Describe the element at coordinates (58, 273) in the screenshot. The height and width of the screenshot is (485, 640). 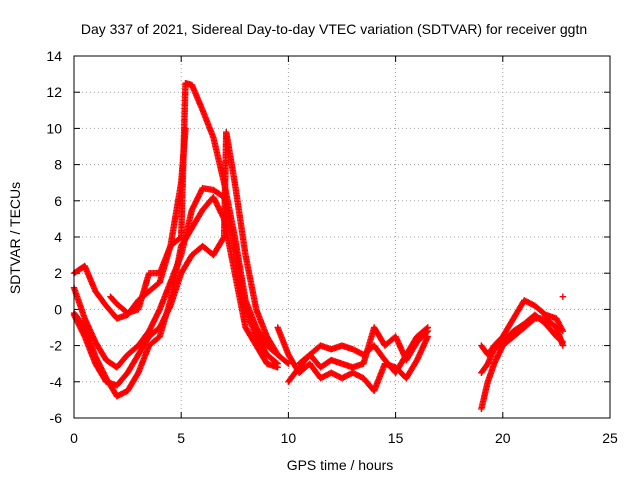
I see `y-tick-label: 2` at that location.